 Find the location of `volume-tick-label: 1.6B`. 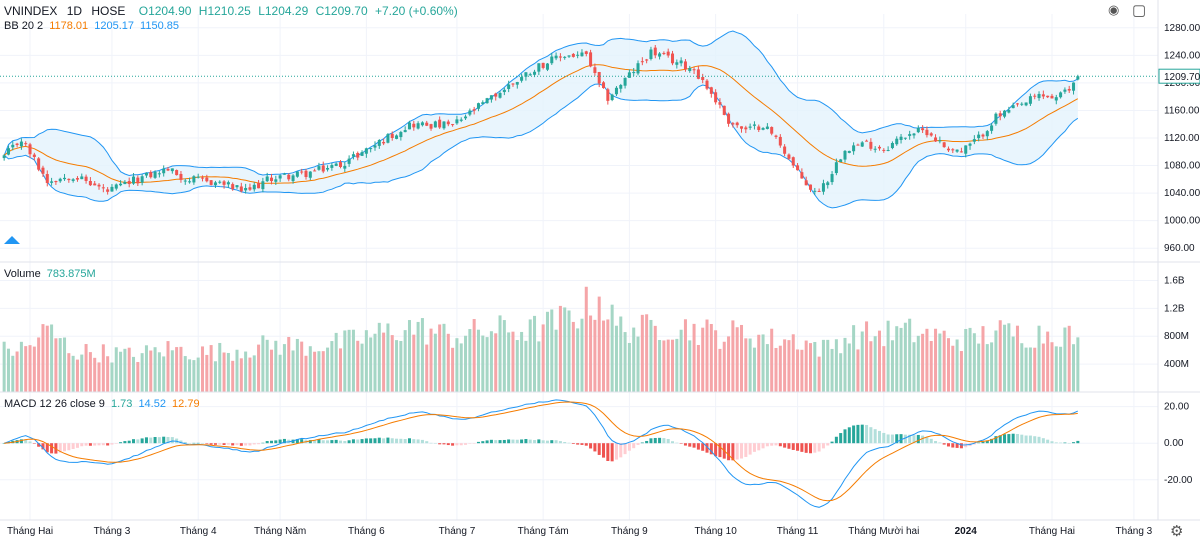

volume-tick-label: 1.6B is located at coordinates (1174, 280).